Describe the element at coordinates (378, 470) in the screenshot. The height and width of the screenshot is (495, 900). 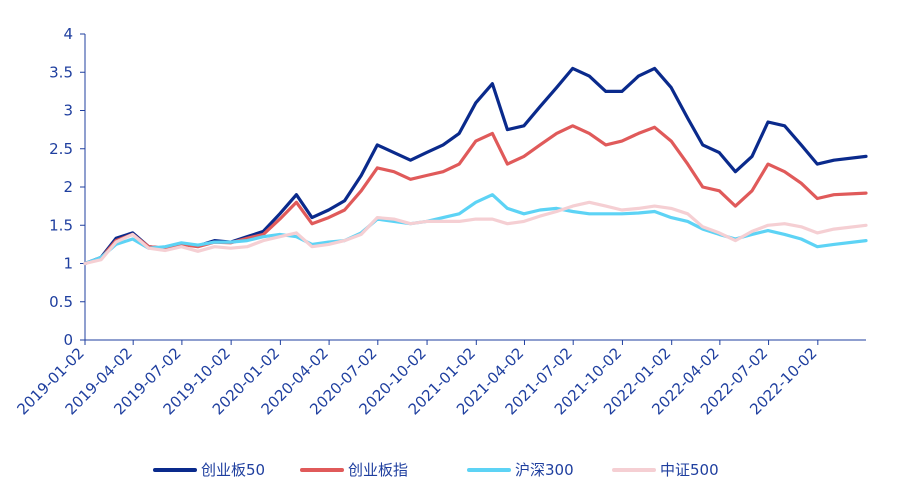
I see `legend-label-1: 创业板指` at that location.